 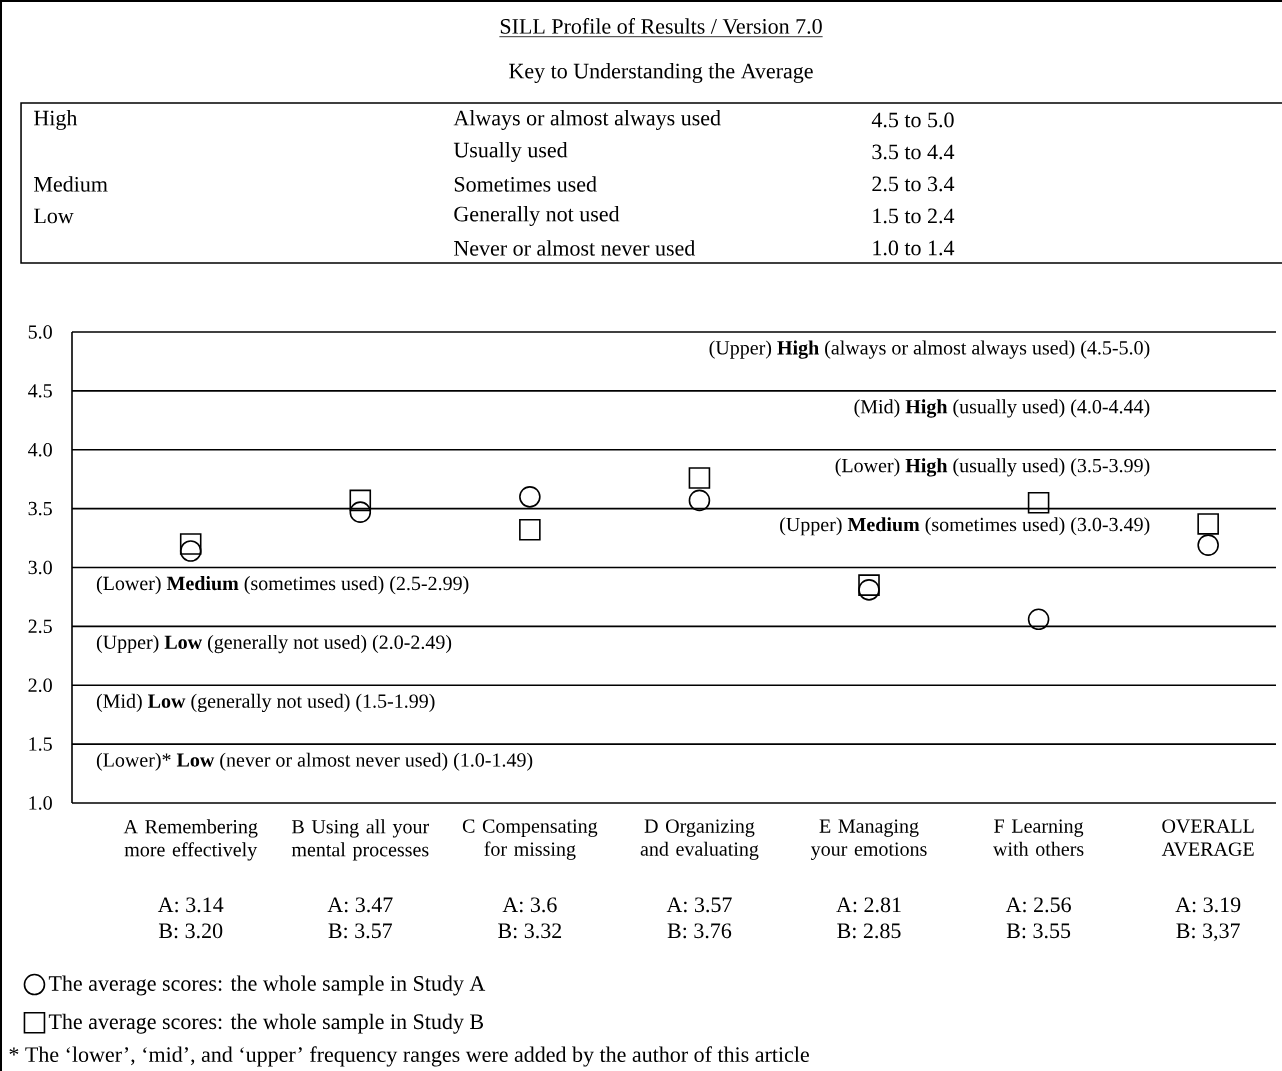 What do you see at coordinates (40, 391) in the screenshot?
I see `y-tick-label: 4.5` at bounding box center [40, 391].